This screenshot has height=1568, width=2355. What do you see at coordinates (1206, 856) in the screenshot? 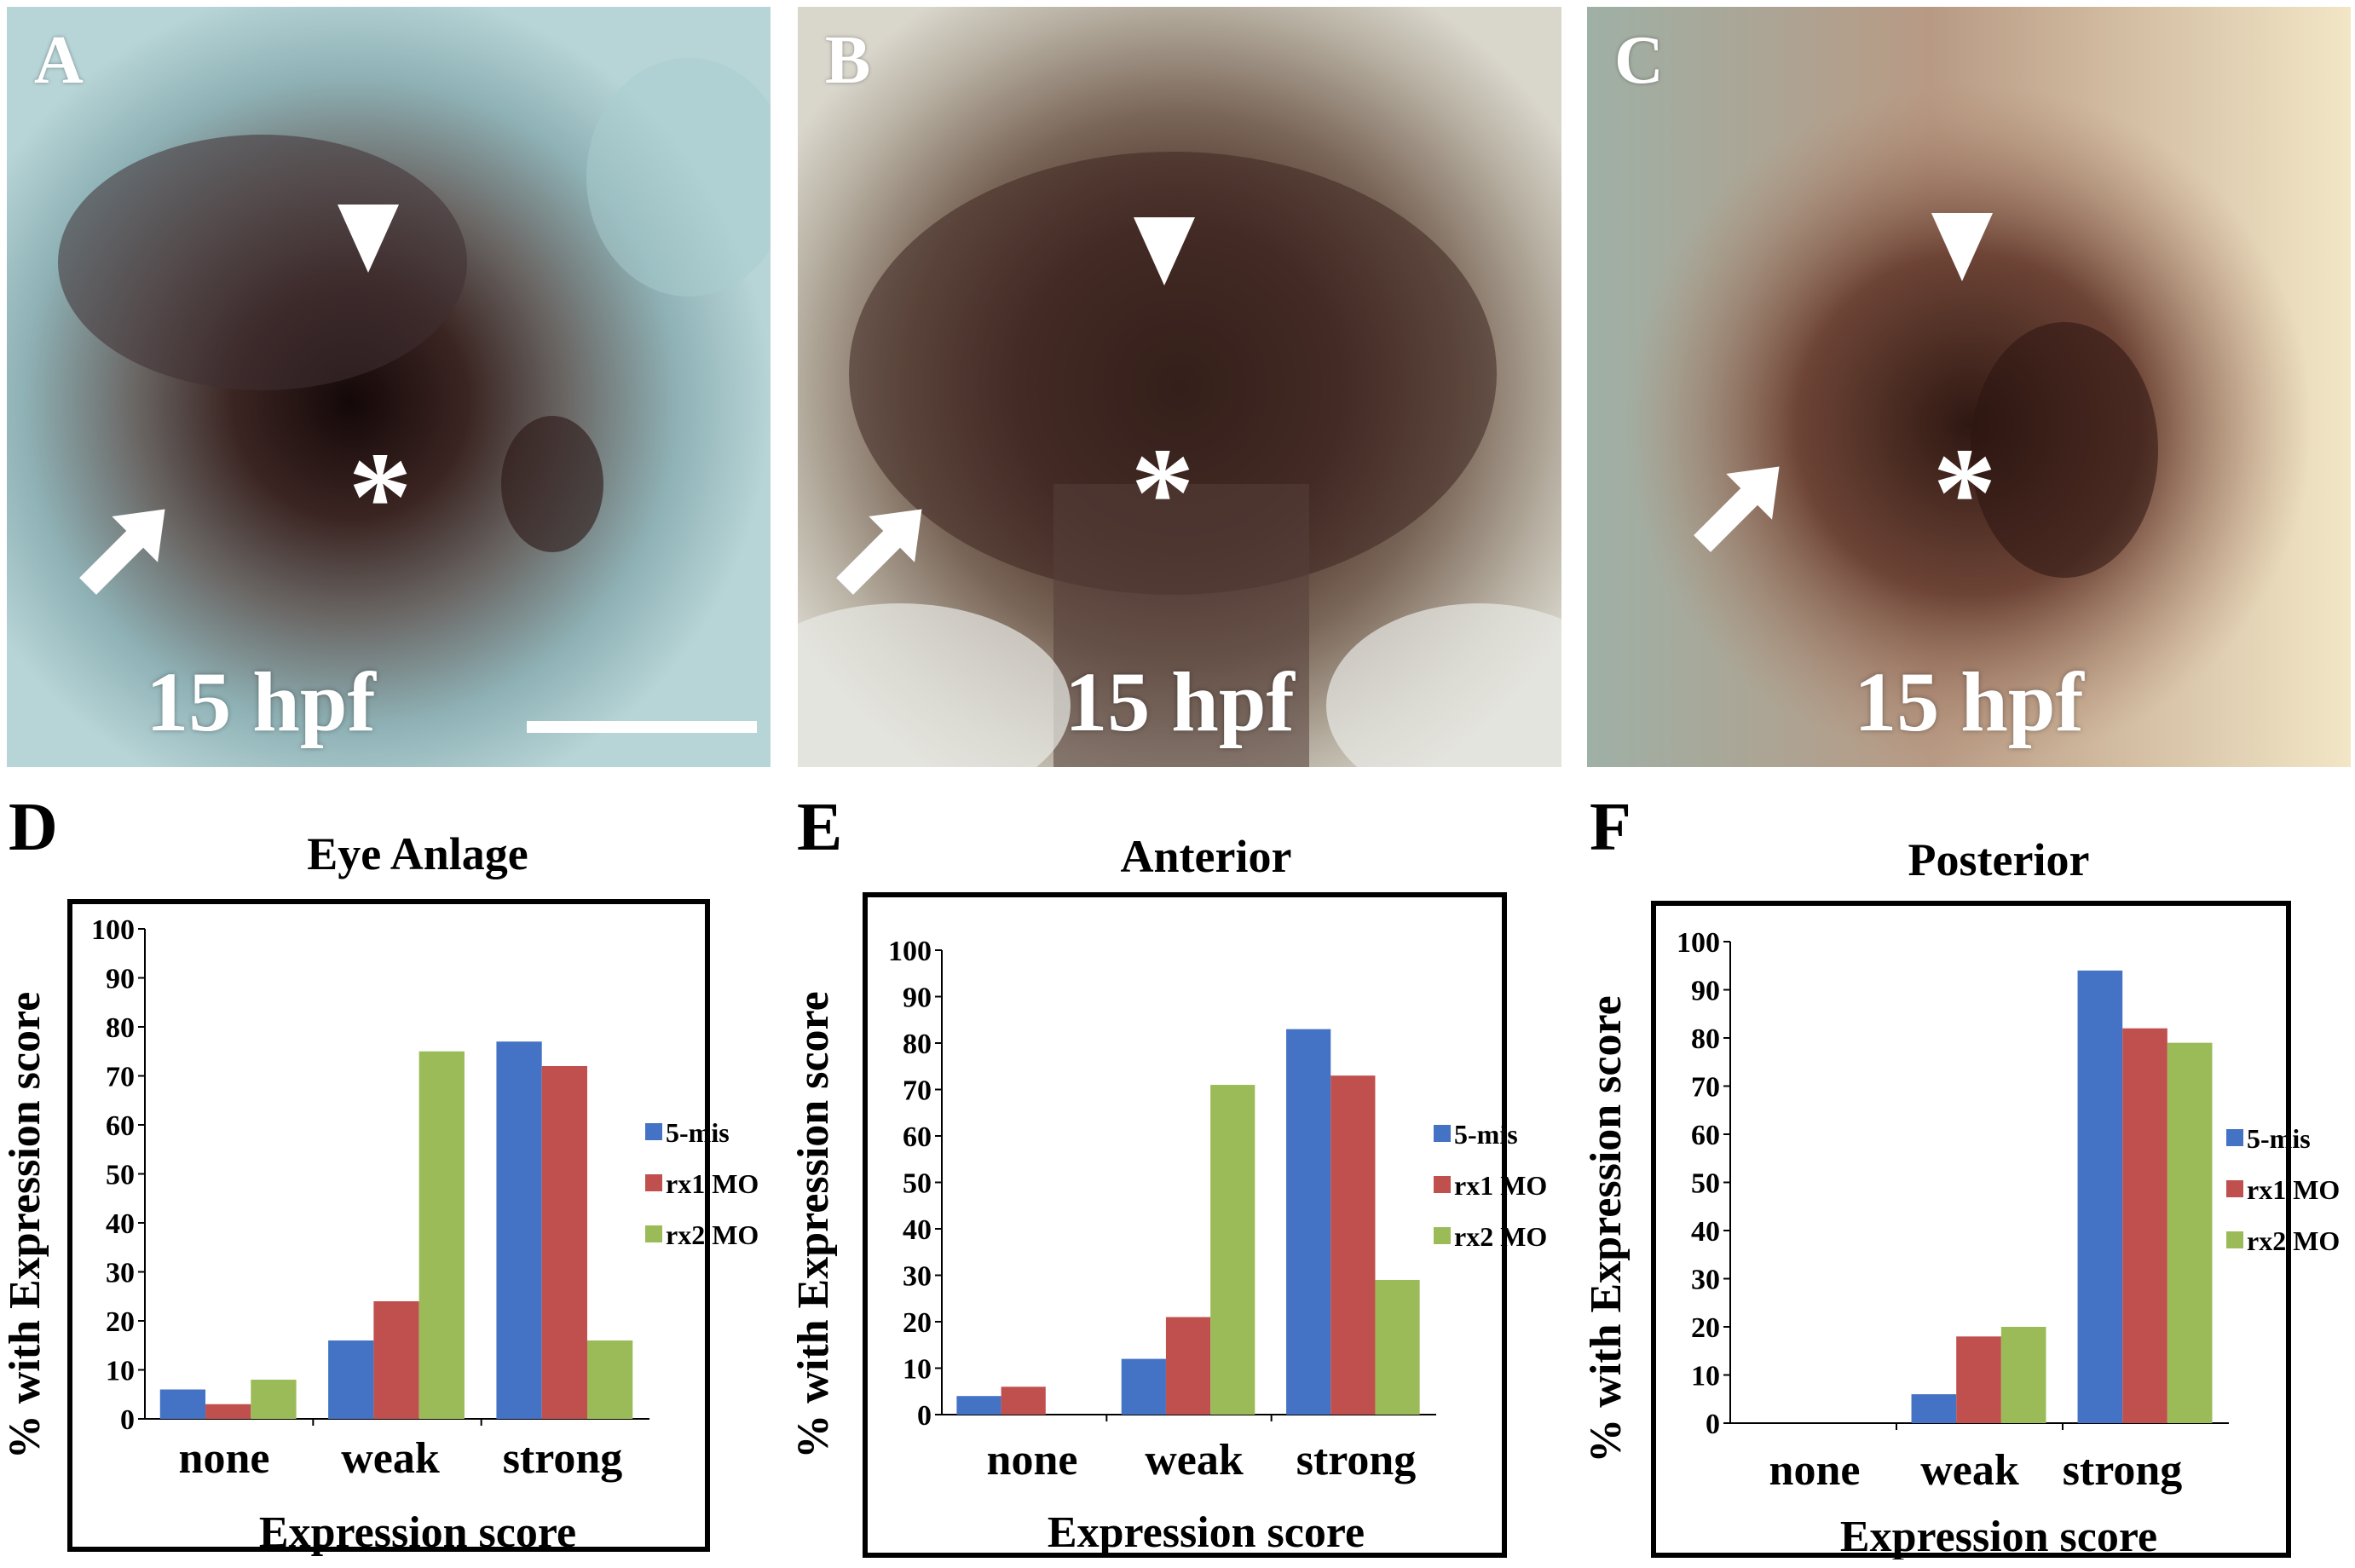
I see `chart-title: Anterior` at bounding box center [1206, 856].